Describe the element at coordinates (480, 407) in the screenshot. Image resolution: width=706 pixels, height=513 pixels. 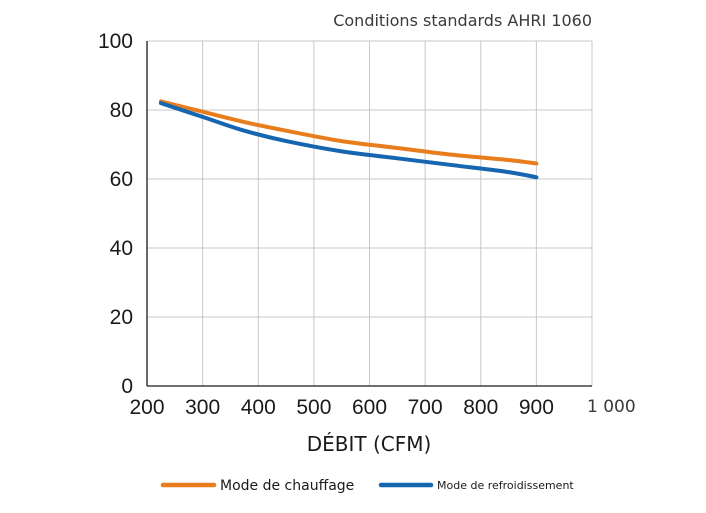
I see `x-tick-label: 800` at that location.